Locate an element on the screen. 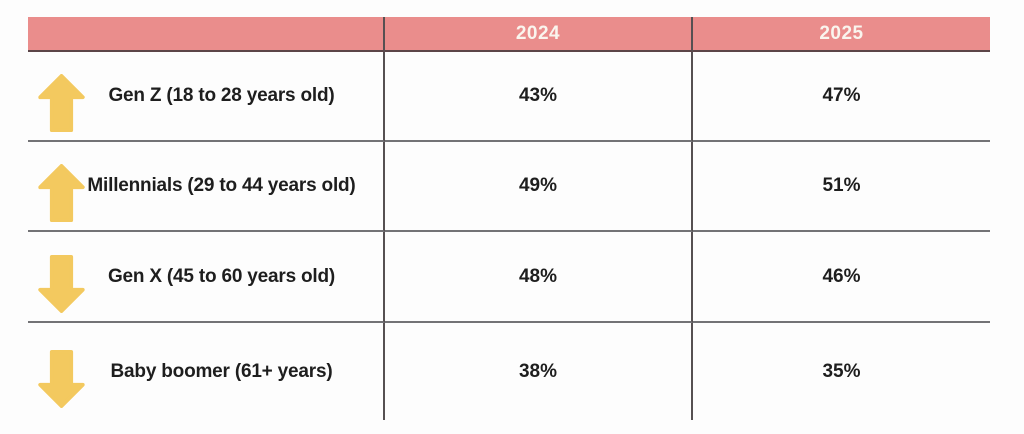 The height and width of the screenshot is (434, 1024). label-cell: Baby boomer (61+ years) is located at coordinates (206, 371).